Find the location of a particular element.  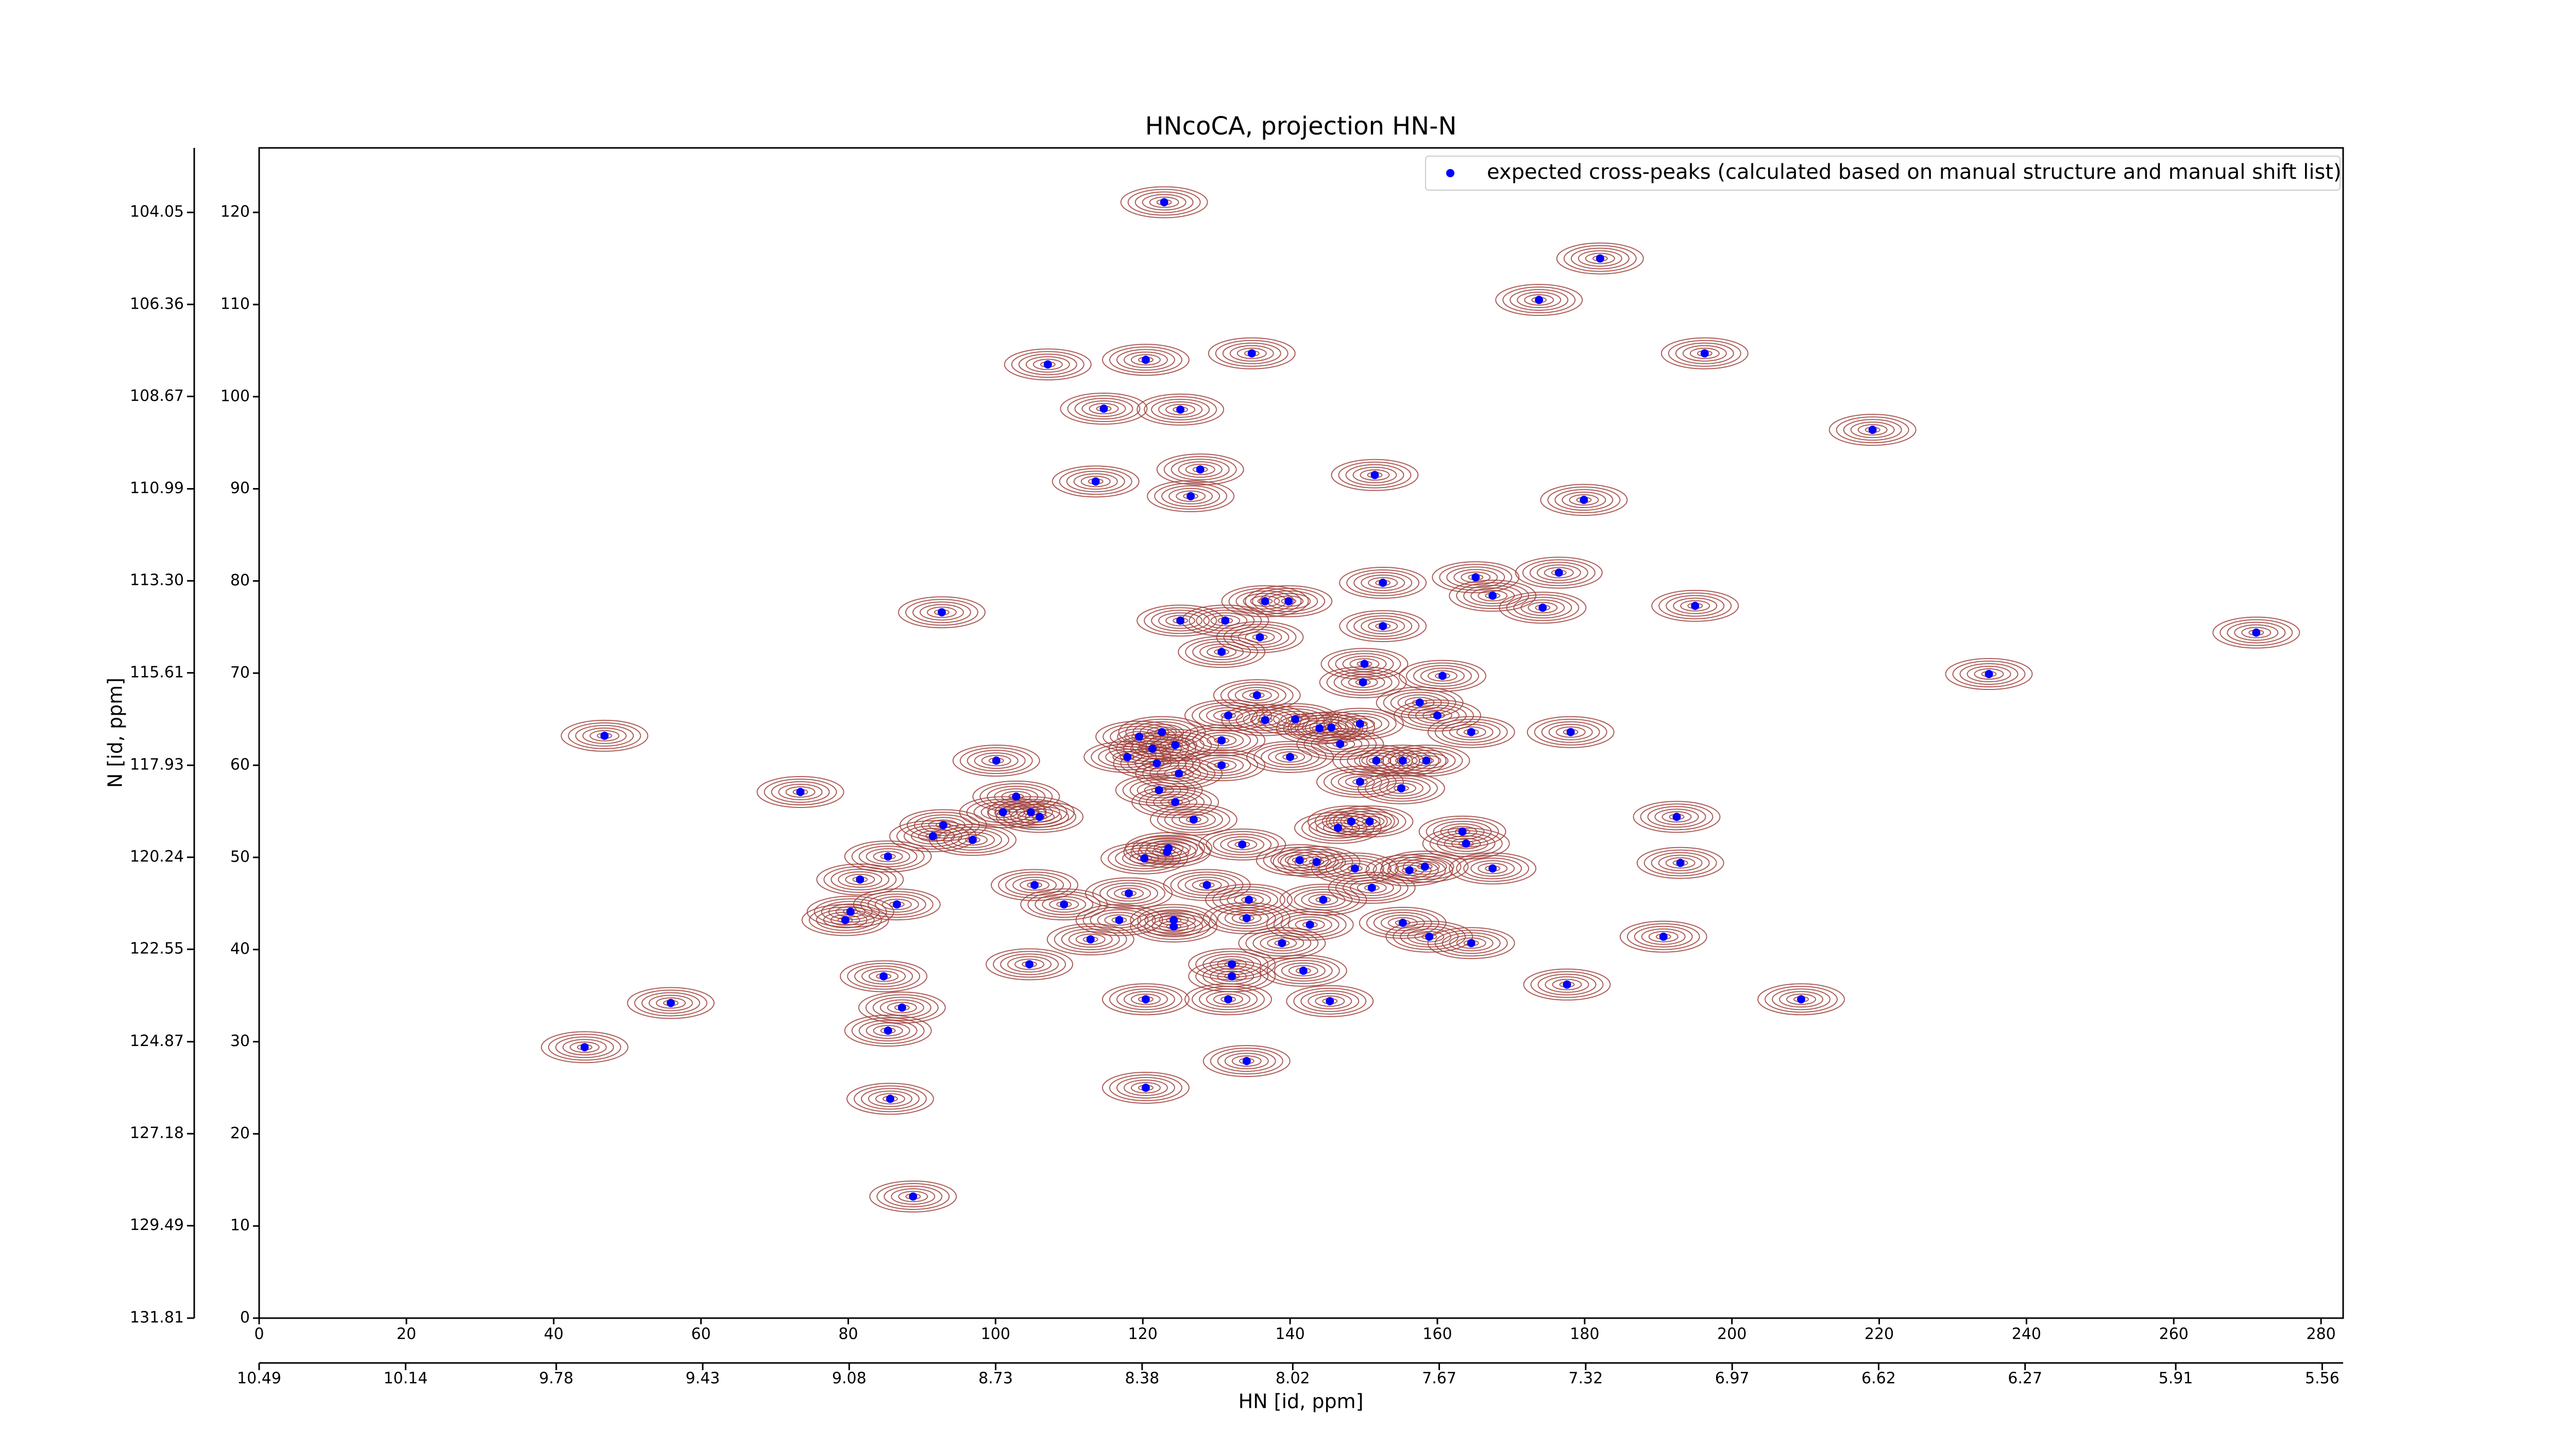

x2-tick-label: 6.27 is located at coordinates (2025, 1379).